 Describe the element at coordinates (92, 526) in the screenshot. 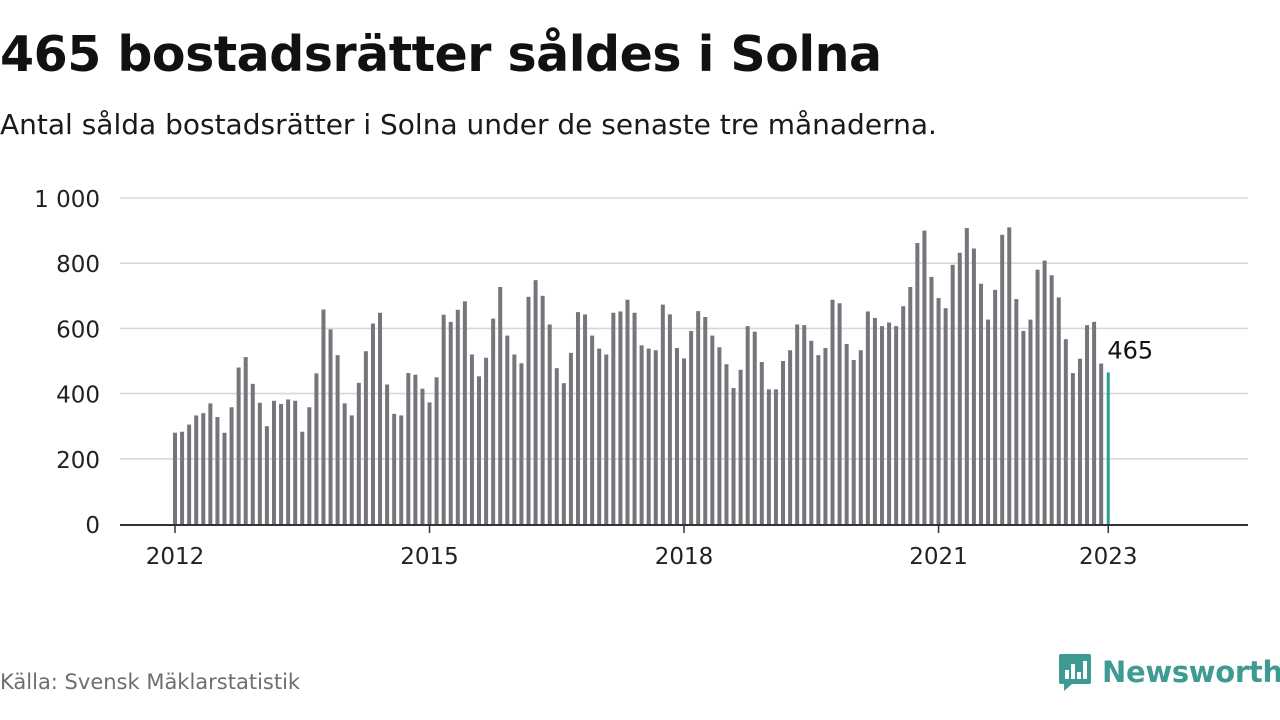

I see `y-tick-label: 0` at that location.